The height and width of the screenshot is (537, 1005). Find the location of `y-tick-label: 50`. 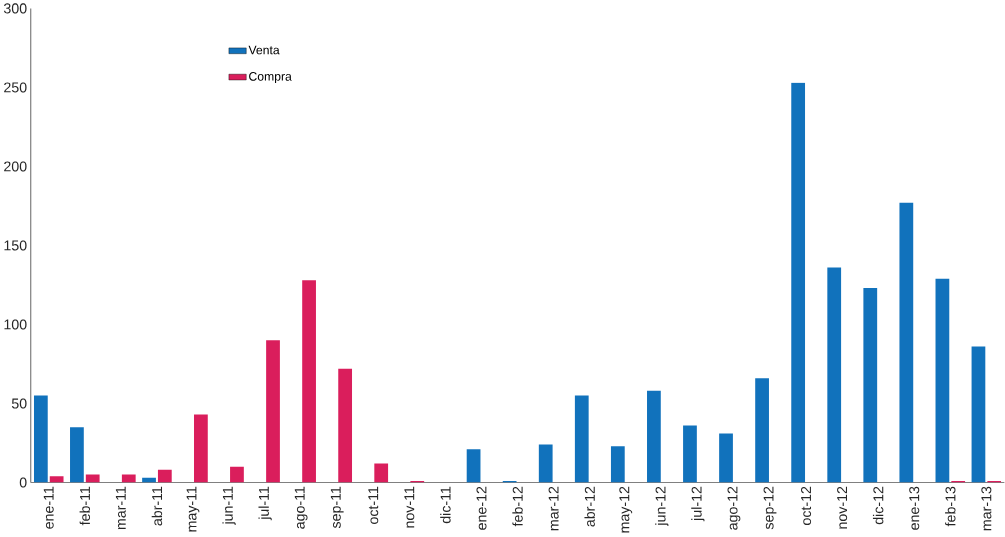

y-tick-label: 50 is located at coordinates (19, 403).